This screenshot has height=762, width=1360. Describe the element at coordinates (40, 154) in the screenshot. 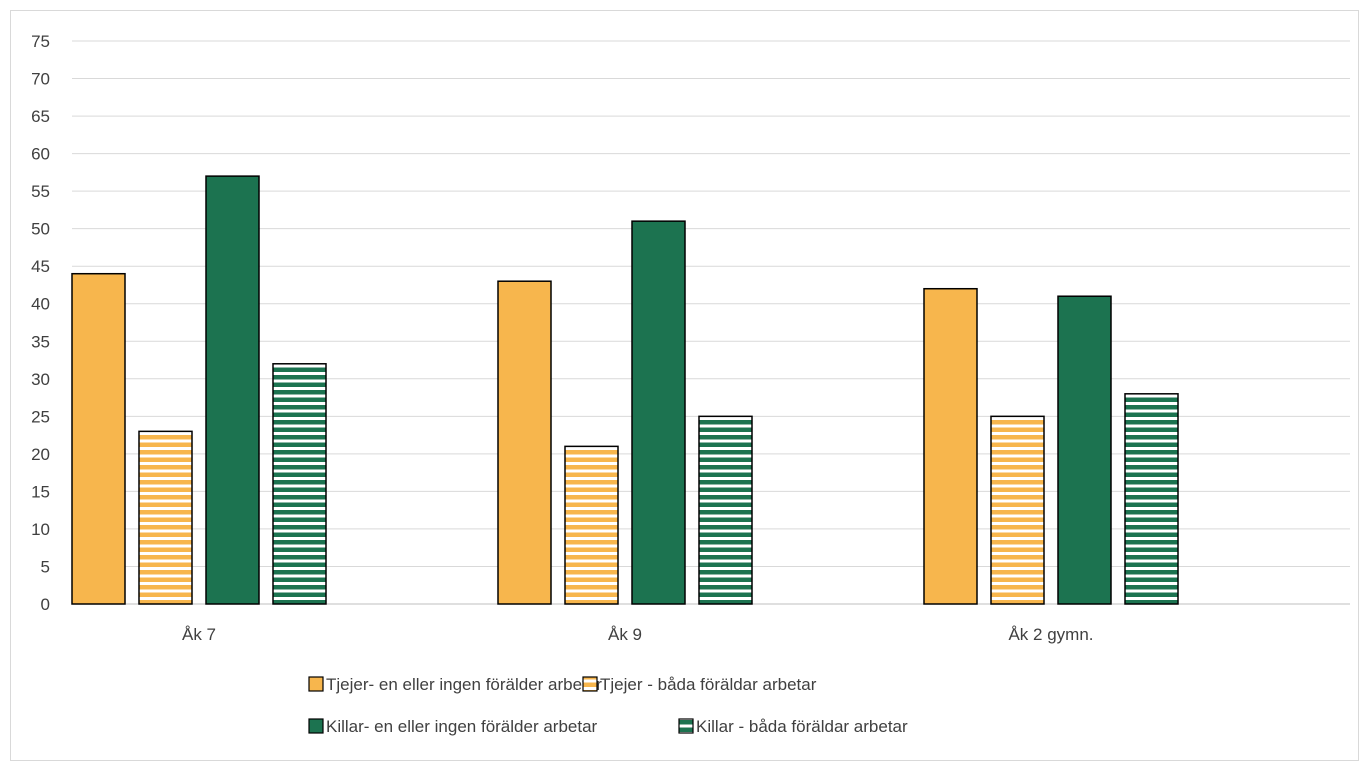

I see `y-tick-label: 60` at that location.